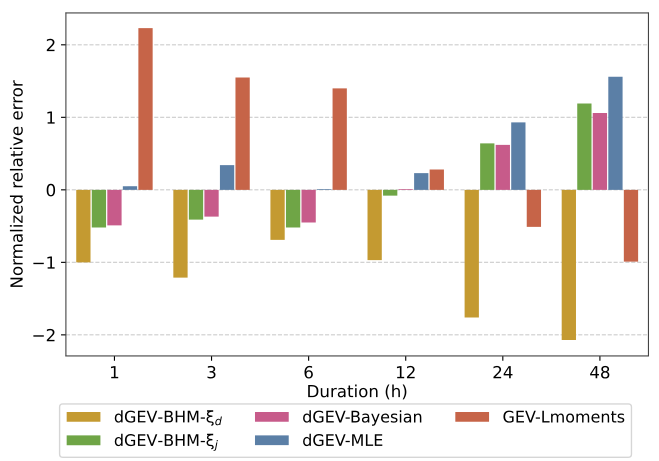  I want to click on legend-label: dGEV-BHM-ξ$_{j}$, so click(166, 442).